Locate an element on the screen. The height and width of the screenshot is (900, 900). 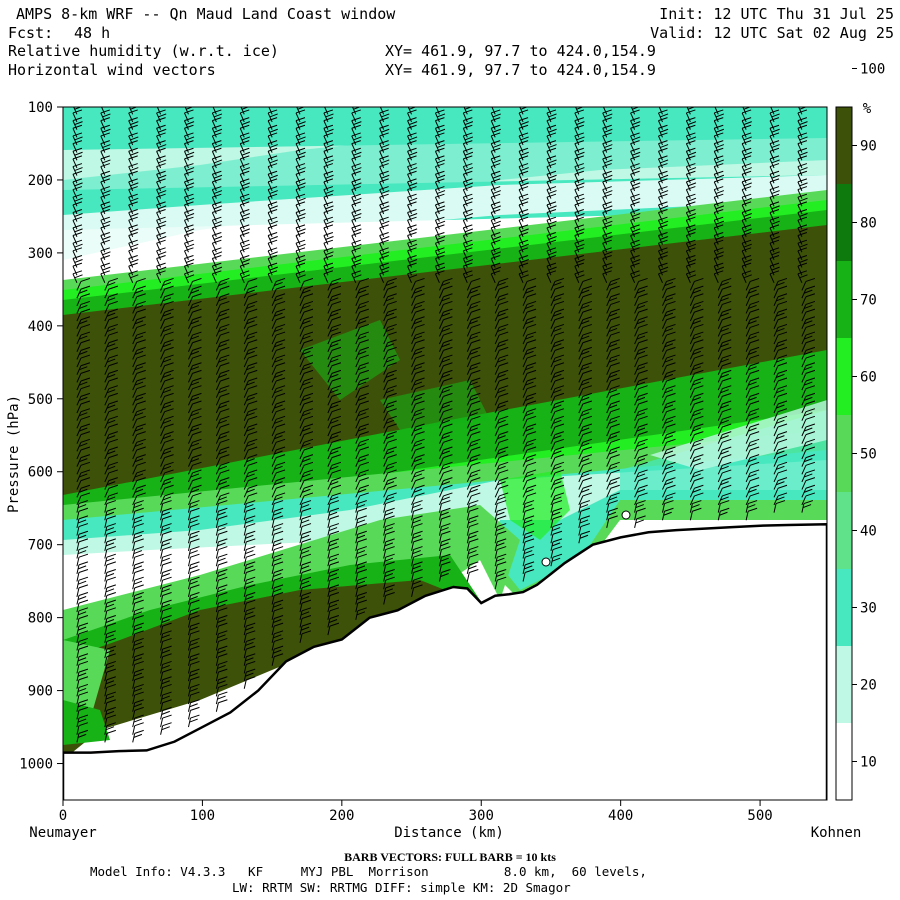
x-axis-label: Distance (km) is located at coordinates (449, 833).